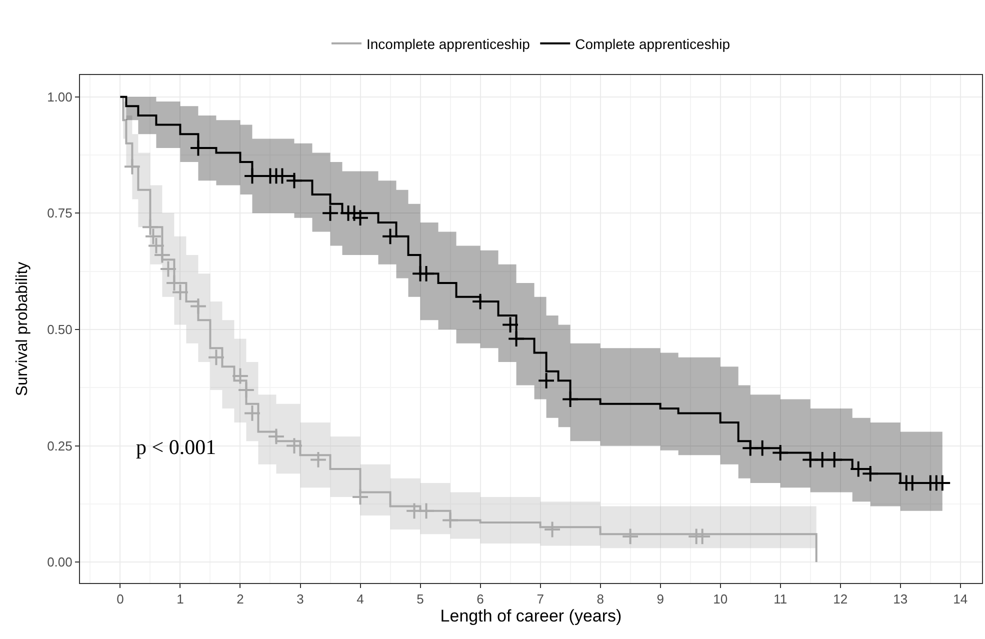 The image size is (985, 639). Describe the element at coordinates (180, 599) in the screenshot. I see `x-tick-label: 1` at that location.